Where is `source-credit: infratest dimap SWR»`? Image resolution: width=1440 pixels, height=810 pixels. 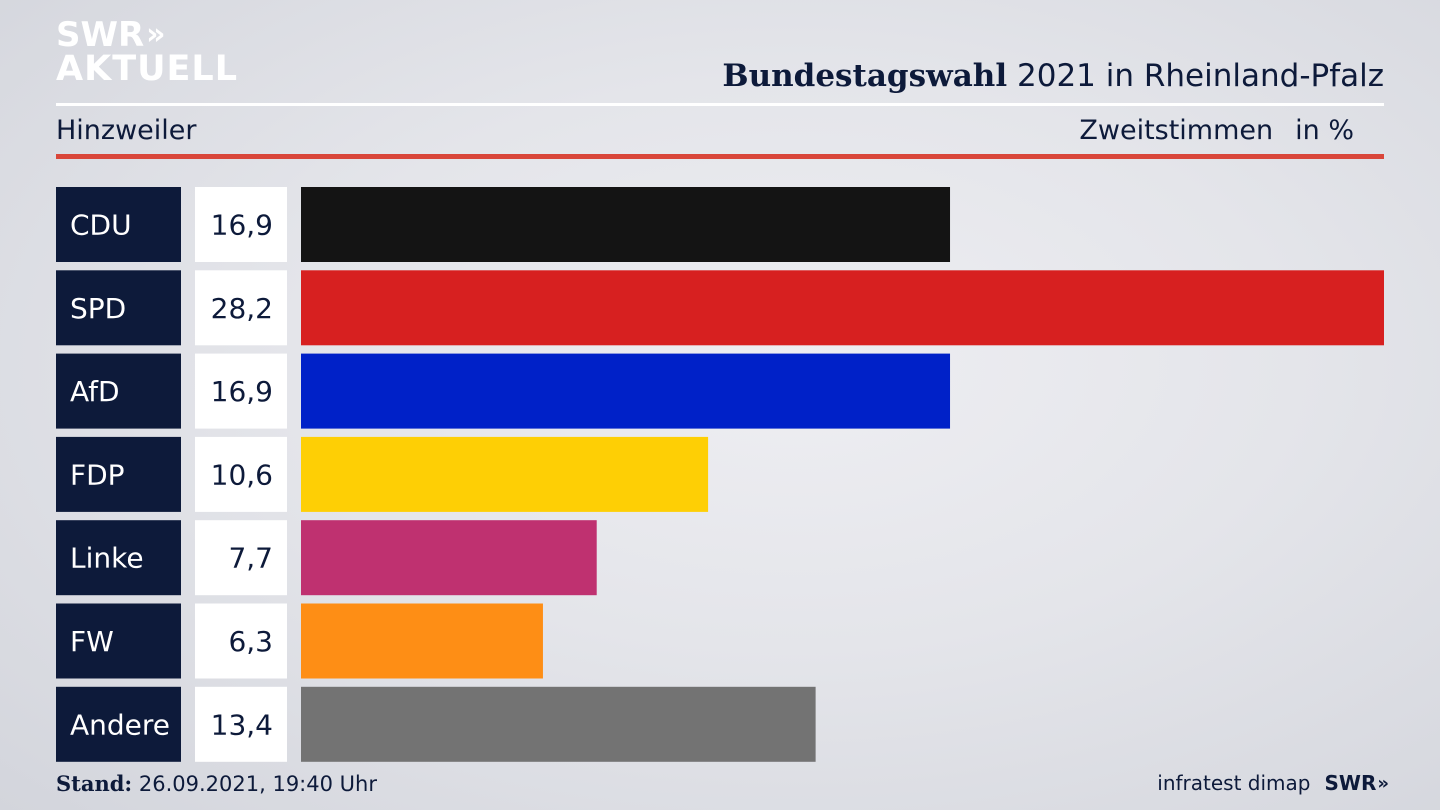 source-credit: infratest dimap SWR» is located at coordinates (1272, 783).